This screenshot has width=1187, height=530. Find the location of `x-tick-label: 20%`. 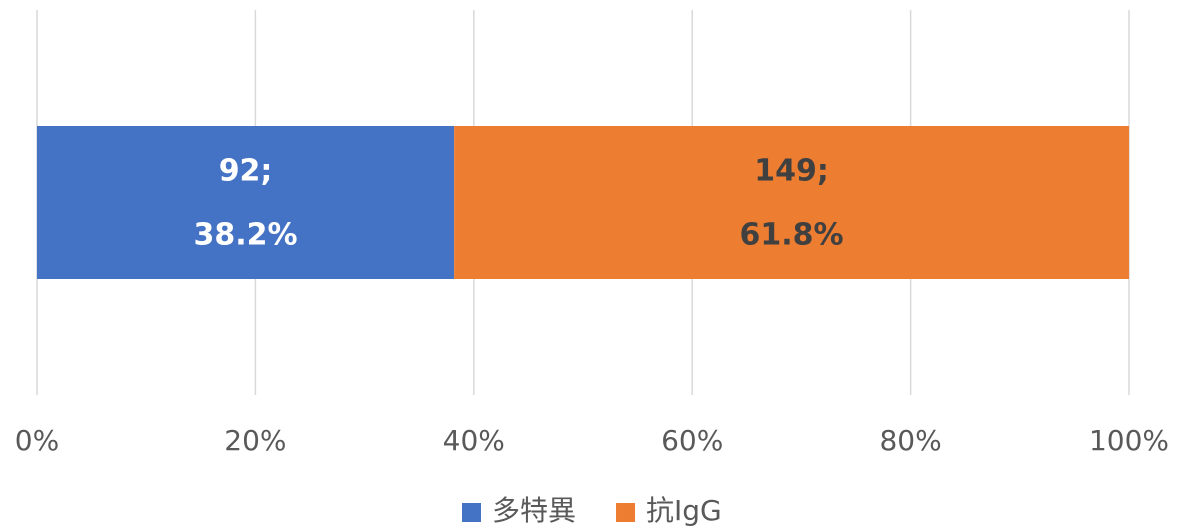

x-tick-label: 20% is located at coordinates (255, 440).